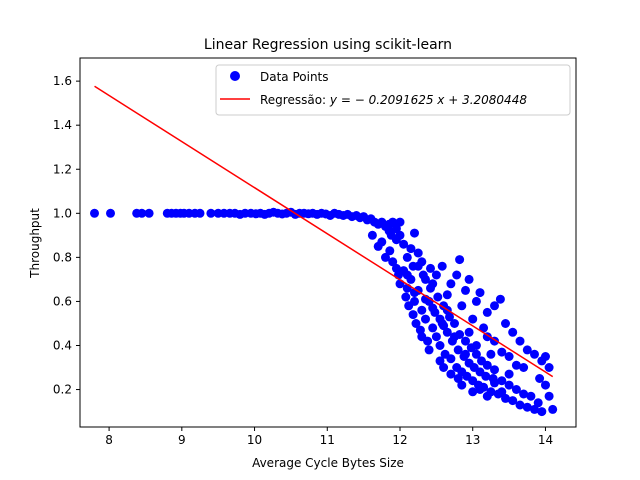 The height and width of the screenshot is (480, 640). I want to click on x-axis-label: Average Cycle Bytes Size, so click(328, 463).